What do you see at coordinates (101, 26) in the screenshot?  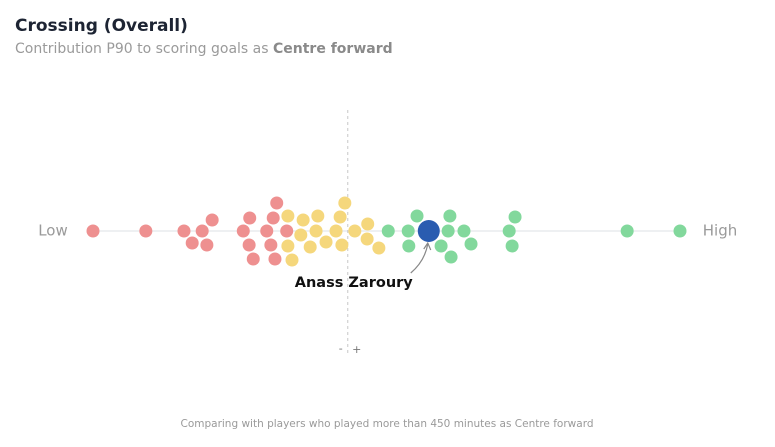 I see `chart-title: Crossing (Overall)` at bounding box center [101, 26].